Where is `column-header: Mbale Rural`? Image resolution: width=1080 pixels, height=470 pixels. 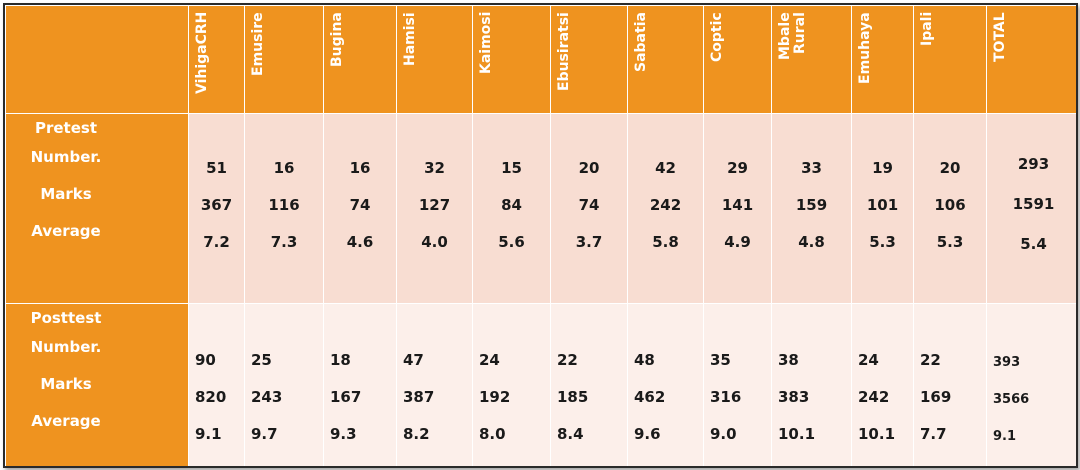
column-header: Mbale Rural is located at coordinates (811, 59).